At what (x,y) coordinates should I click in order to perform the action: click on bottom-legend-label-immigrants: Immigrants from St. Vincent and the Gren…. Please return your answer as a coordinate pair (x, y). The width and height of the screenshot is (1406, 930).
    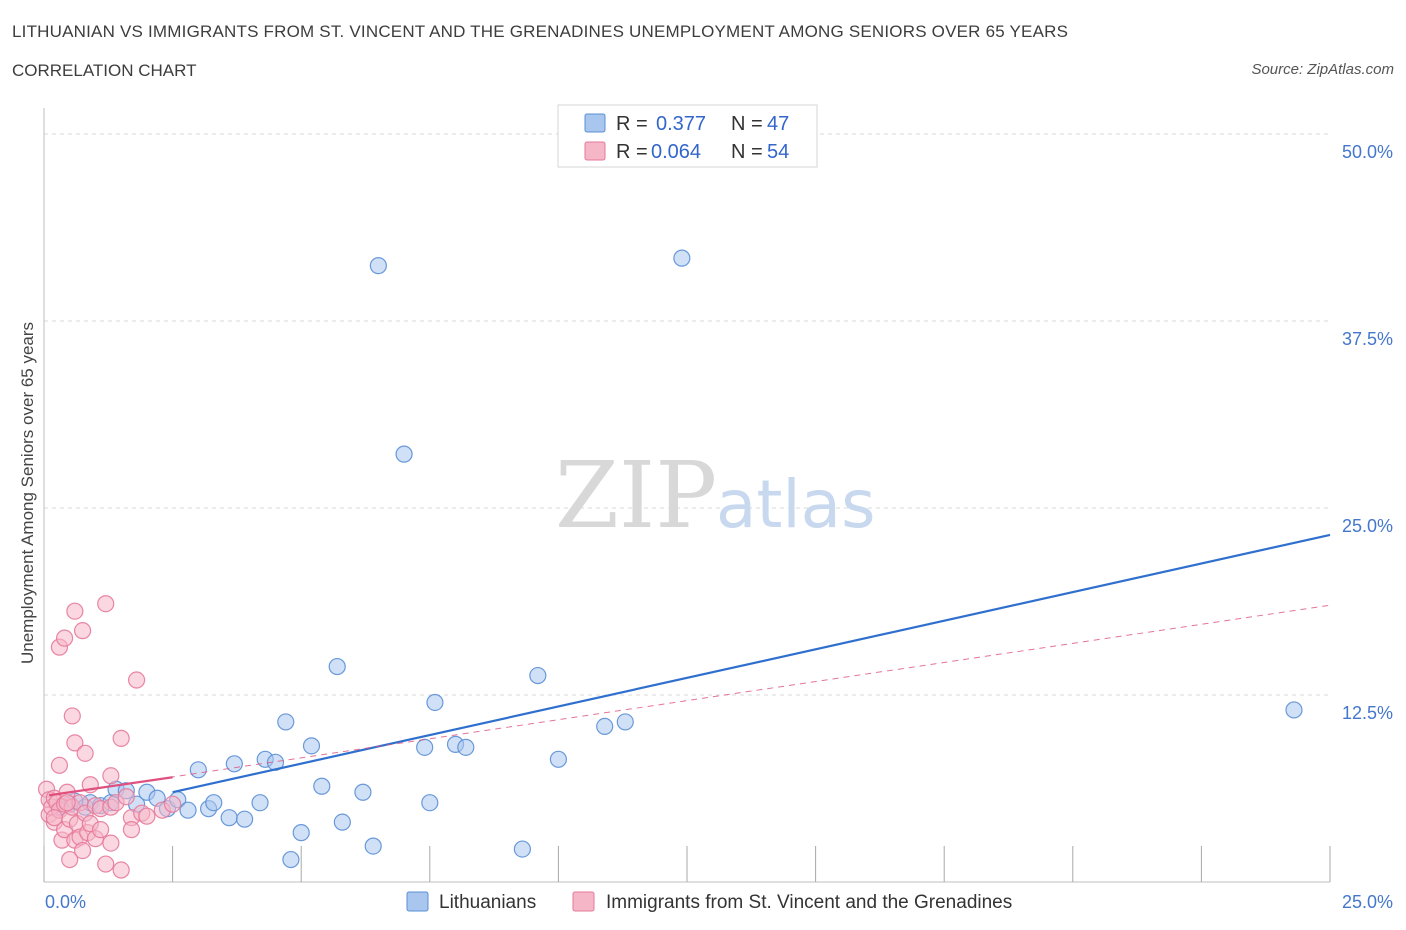
    Looking at the image, I should click on (809, 902).